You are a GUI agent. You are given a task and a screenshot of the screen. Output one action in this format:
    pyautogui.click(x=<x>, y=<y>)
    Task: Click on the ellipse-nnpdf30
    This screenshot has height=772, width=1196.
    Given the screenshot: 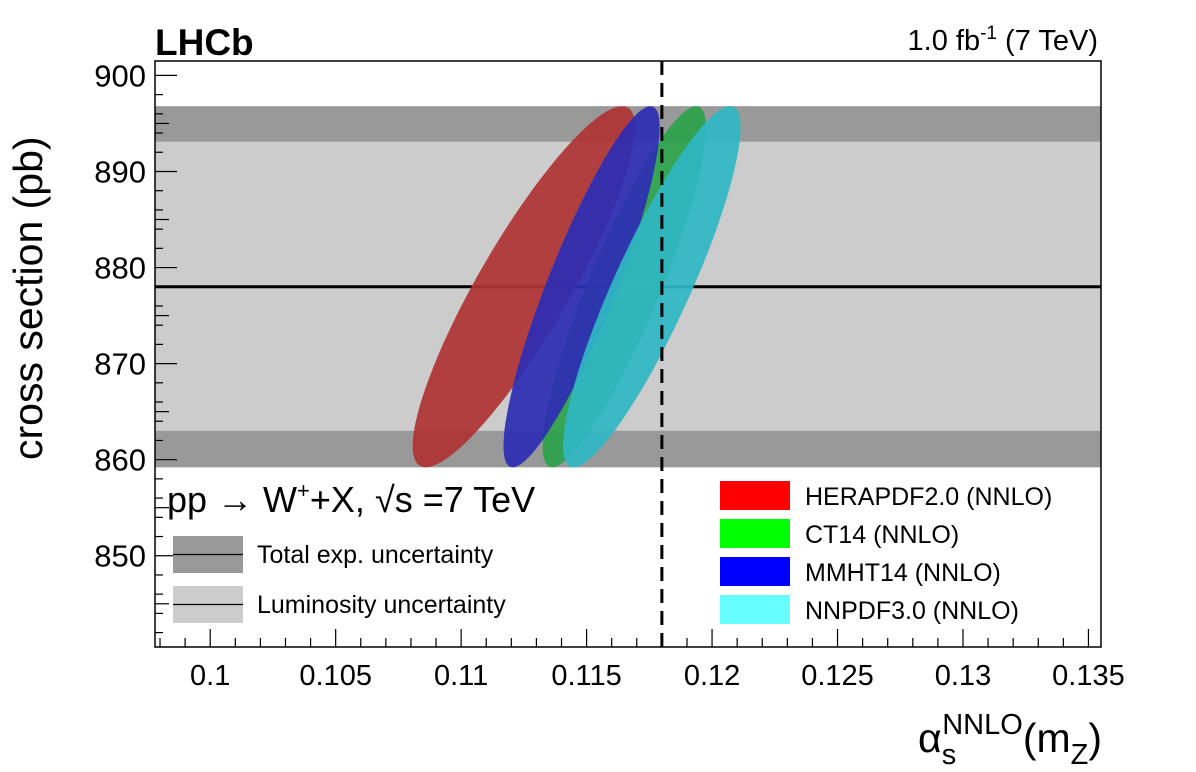 What is the action you would take?
    pyautogui.click(x=652, y=287)
    